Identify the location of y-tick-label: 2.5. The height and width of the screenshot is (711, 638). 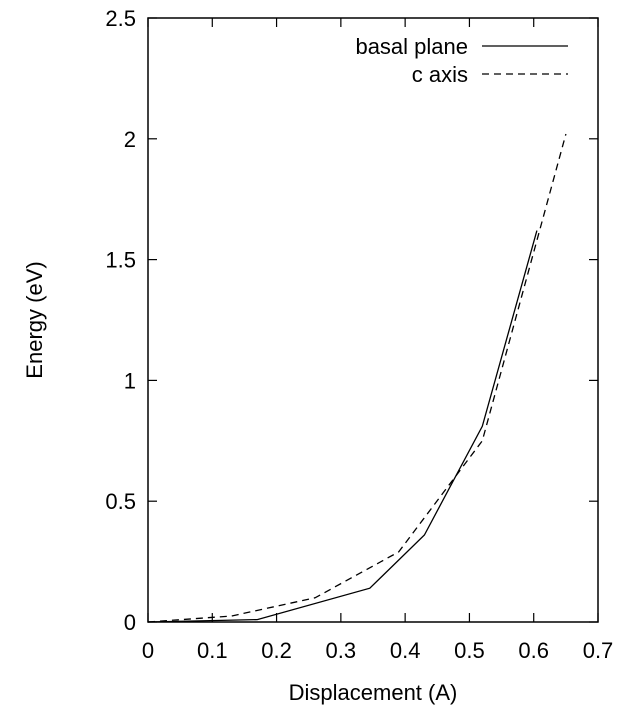
(120, 18).